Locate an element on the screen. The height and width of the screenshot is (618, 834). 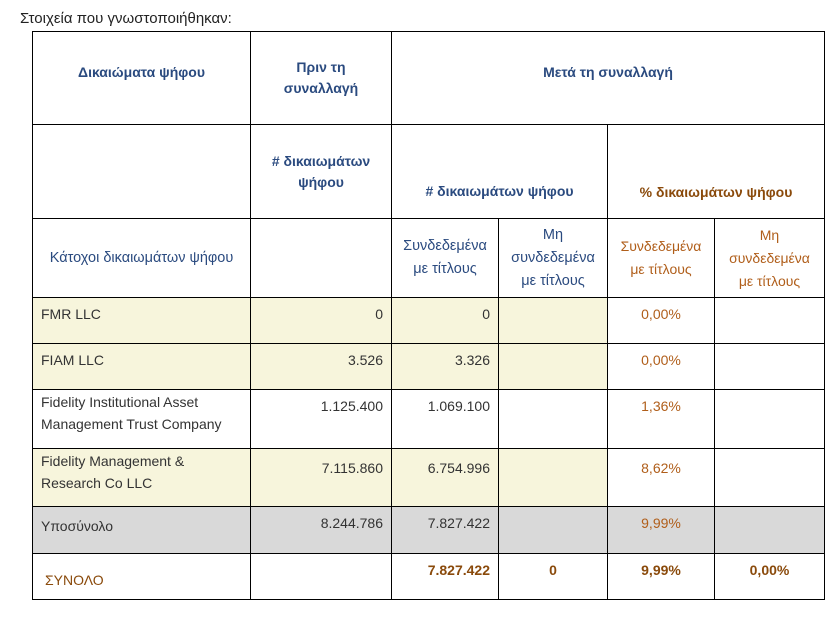
header-not-linked: Μη συνδεδεμένα με τίτλους is located at coordinates (553, 258).